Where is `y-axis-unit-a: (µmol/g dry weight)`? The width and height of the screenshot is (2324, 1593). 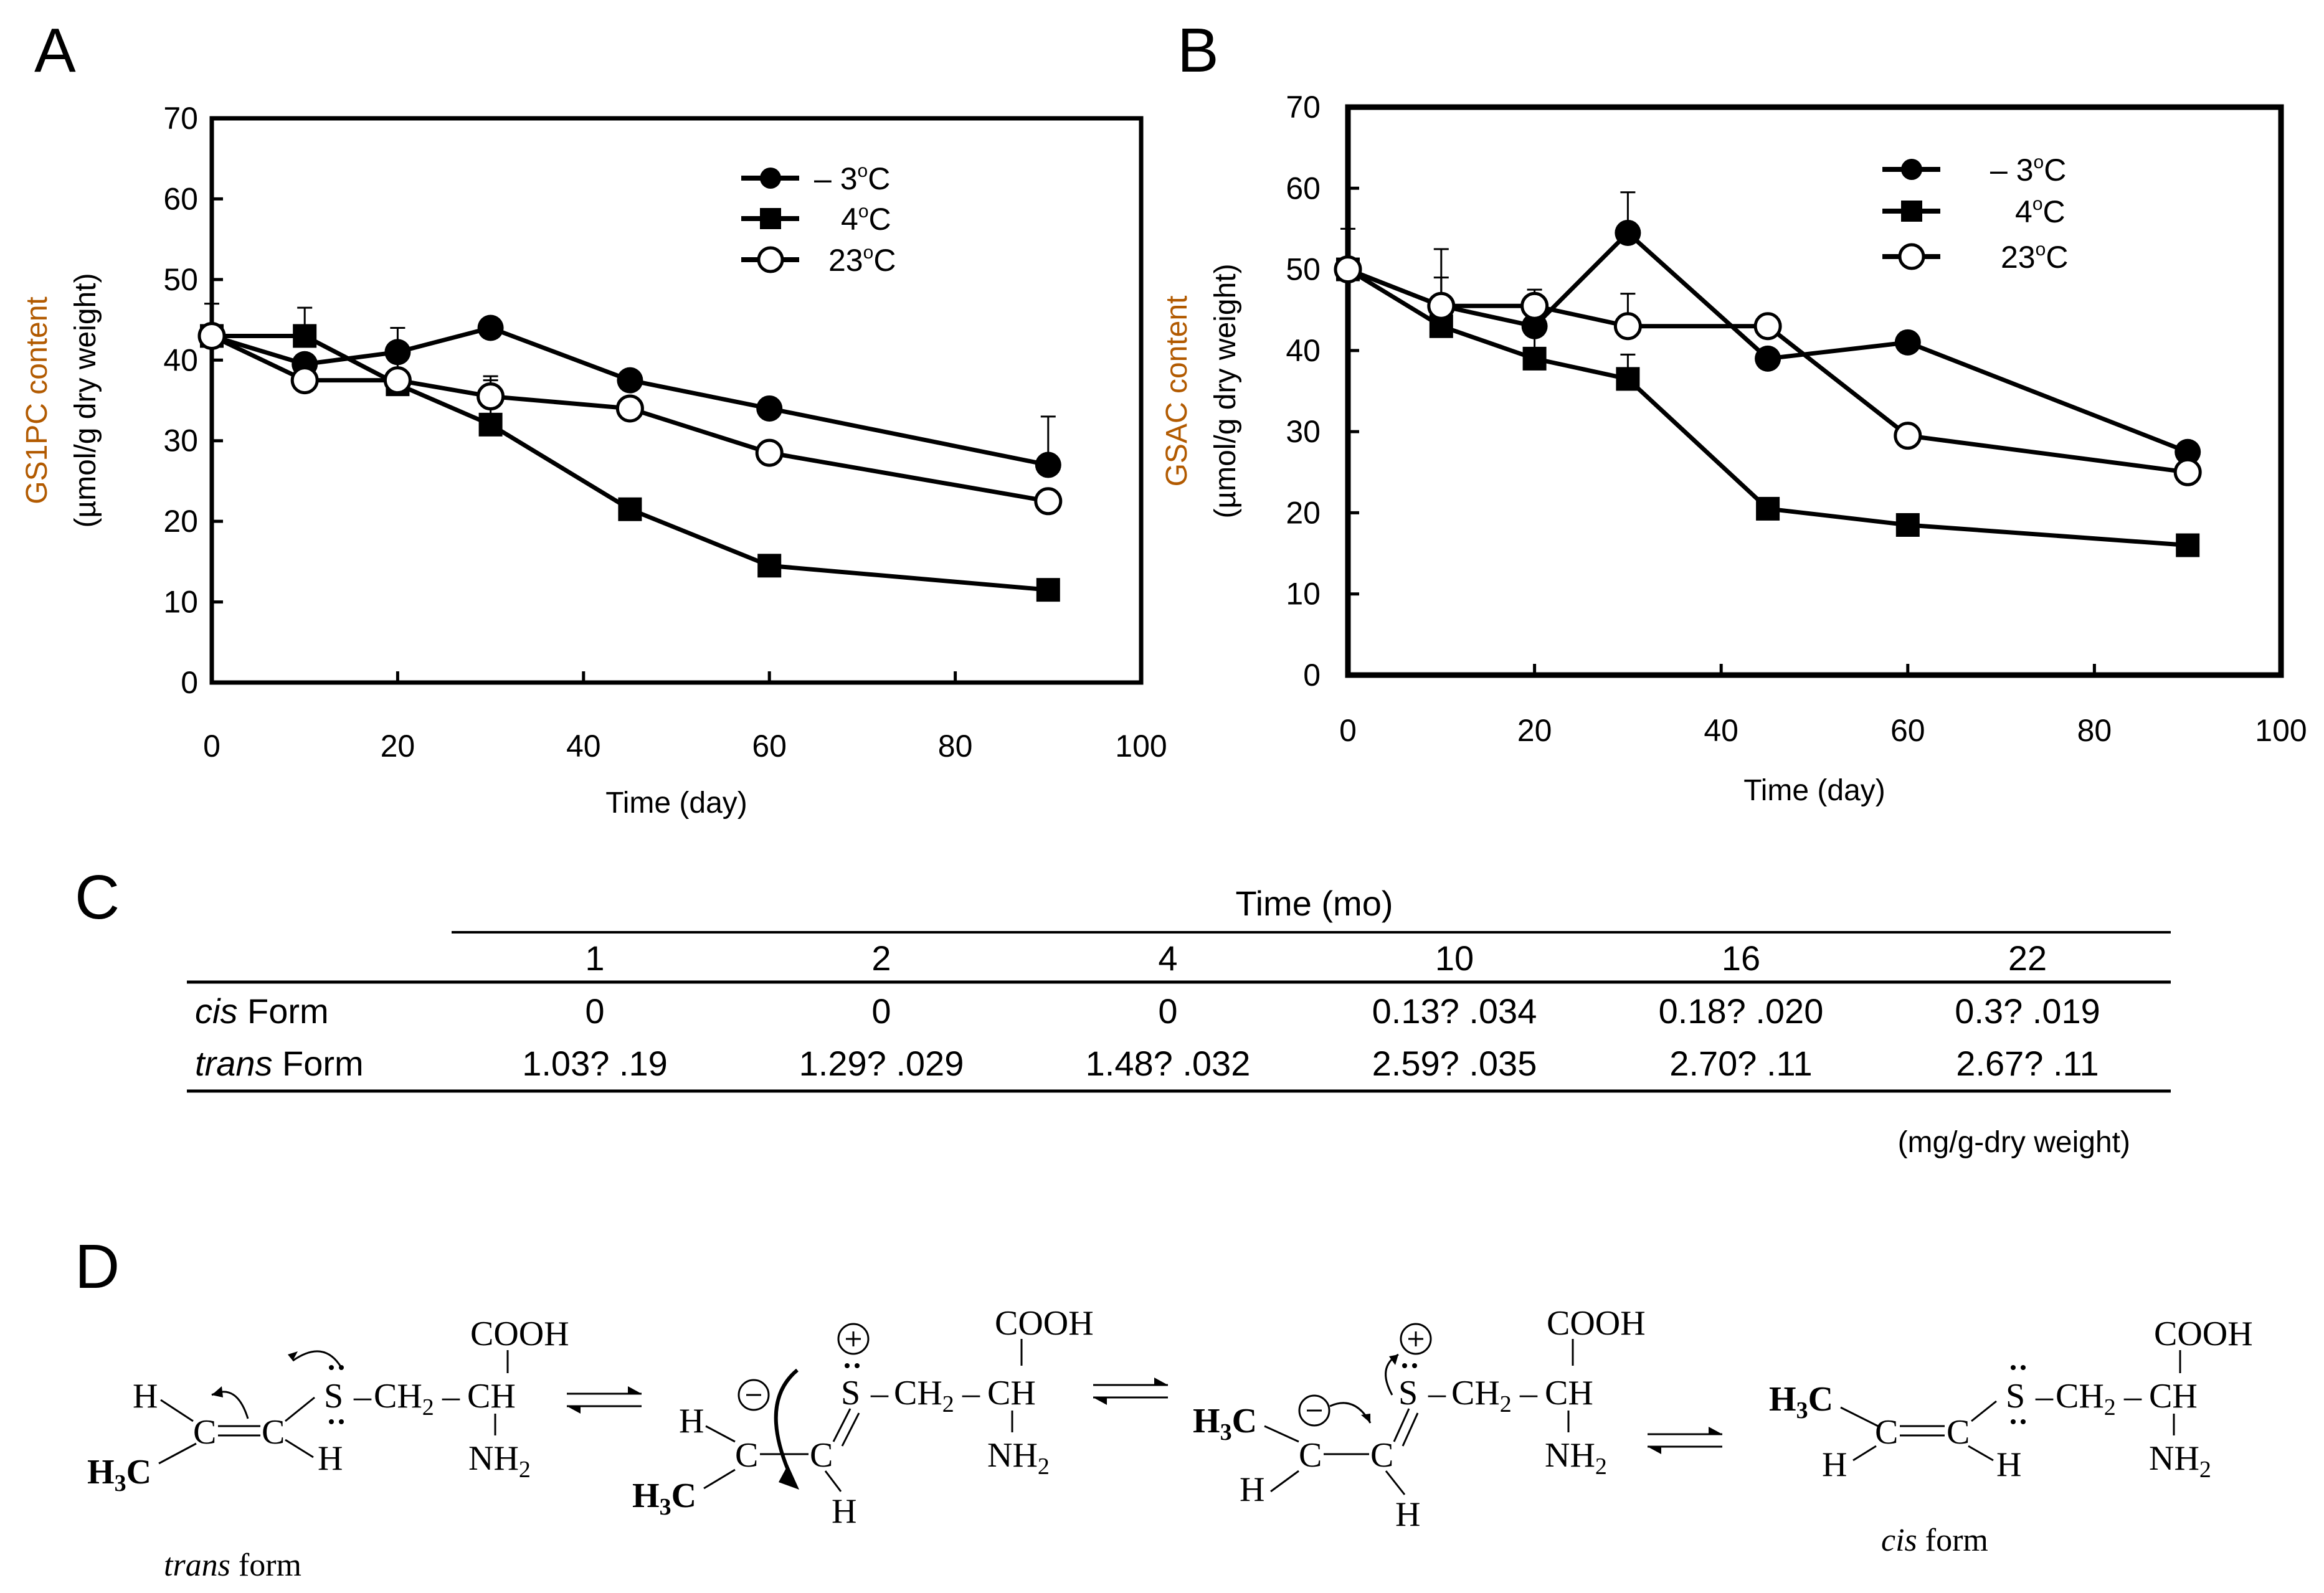
y-axis-unit-a: (µmol/g dry weight) is located at coordinates (85, 400).